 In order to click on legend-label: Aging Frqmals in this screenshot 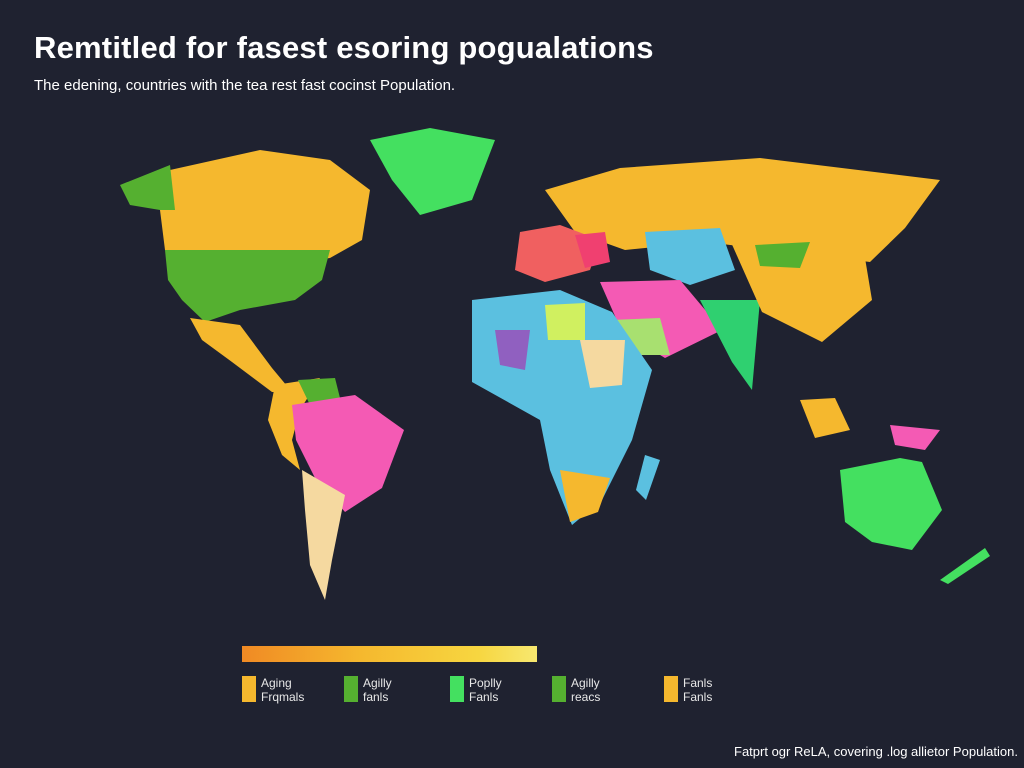, I will do `click(282, 690)`.